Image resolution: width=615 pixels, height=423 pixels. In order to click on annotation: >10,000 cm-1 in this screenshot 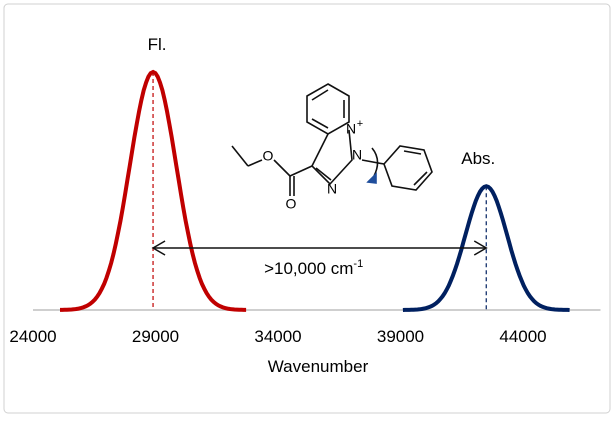, I will do `click(313, 268)`.